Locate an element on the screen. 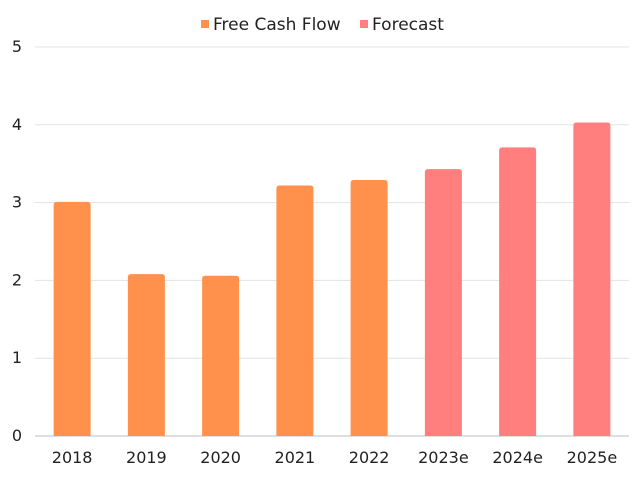 Image resolution: width=640 pixels, height=480 pixels. bar-2020 is located at coordinates (221, 355).